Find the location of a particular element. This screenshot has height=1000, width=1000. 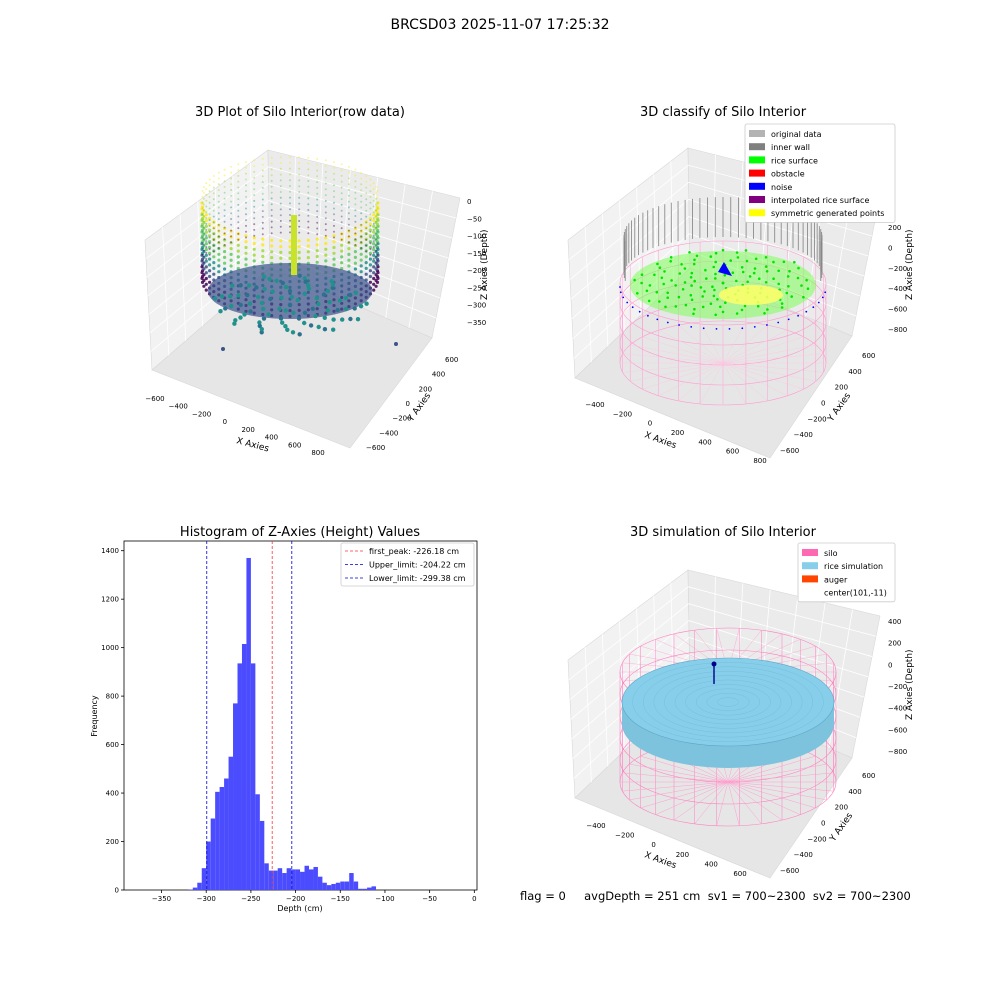

y-tick-label: 800 is located at coordinates (112, 697).